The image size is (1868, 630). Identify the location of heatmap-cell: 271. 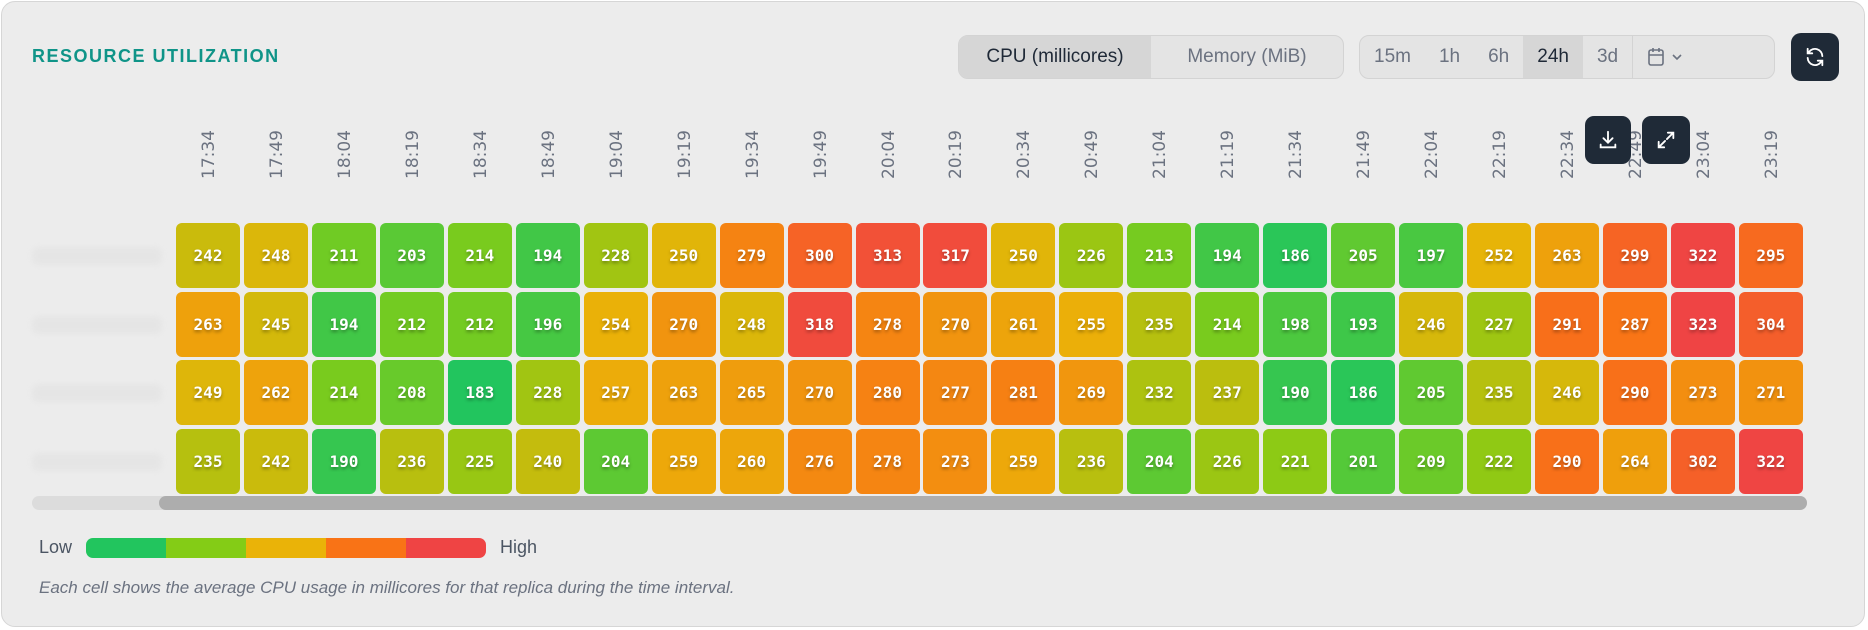
(1770, 392).